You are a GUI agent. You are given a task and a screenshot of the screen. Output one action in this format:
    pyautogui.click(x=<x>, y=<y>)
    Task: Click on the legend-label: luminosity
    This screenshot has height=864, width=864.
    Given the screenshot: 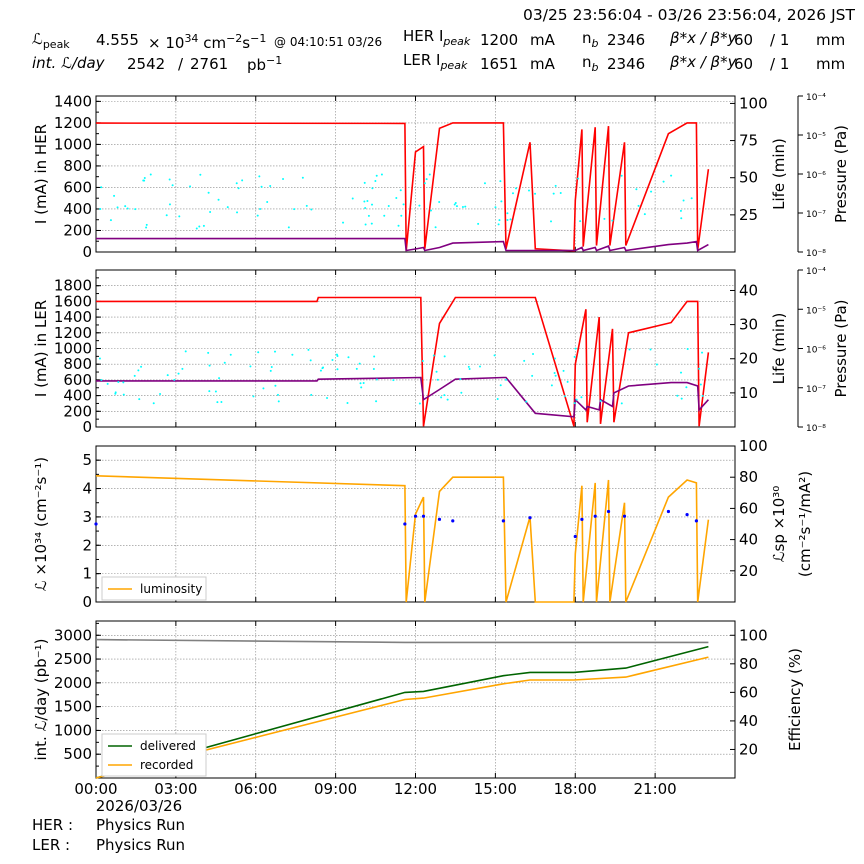 What is the action you would take?
    pyautogui.click(x=171, y=589)
    